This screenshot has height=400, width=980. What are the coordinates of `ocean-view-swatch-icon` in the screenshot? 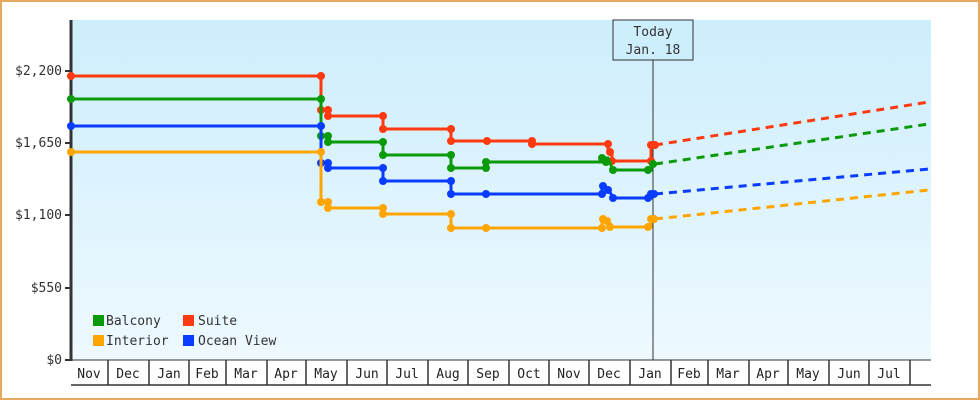 It's located at (188, 340).